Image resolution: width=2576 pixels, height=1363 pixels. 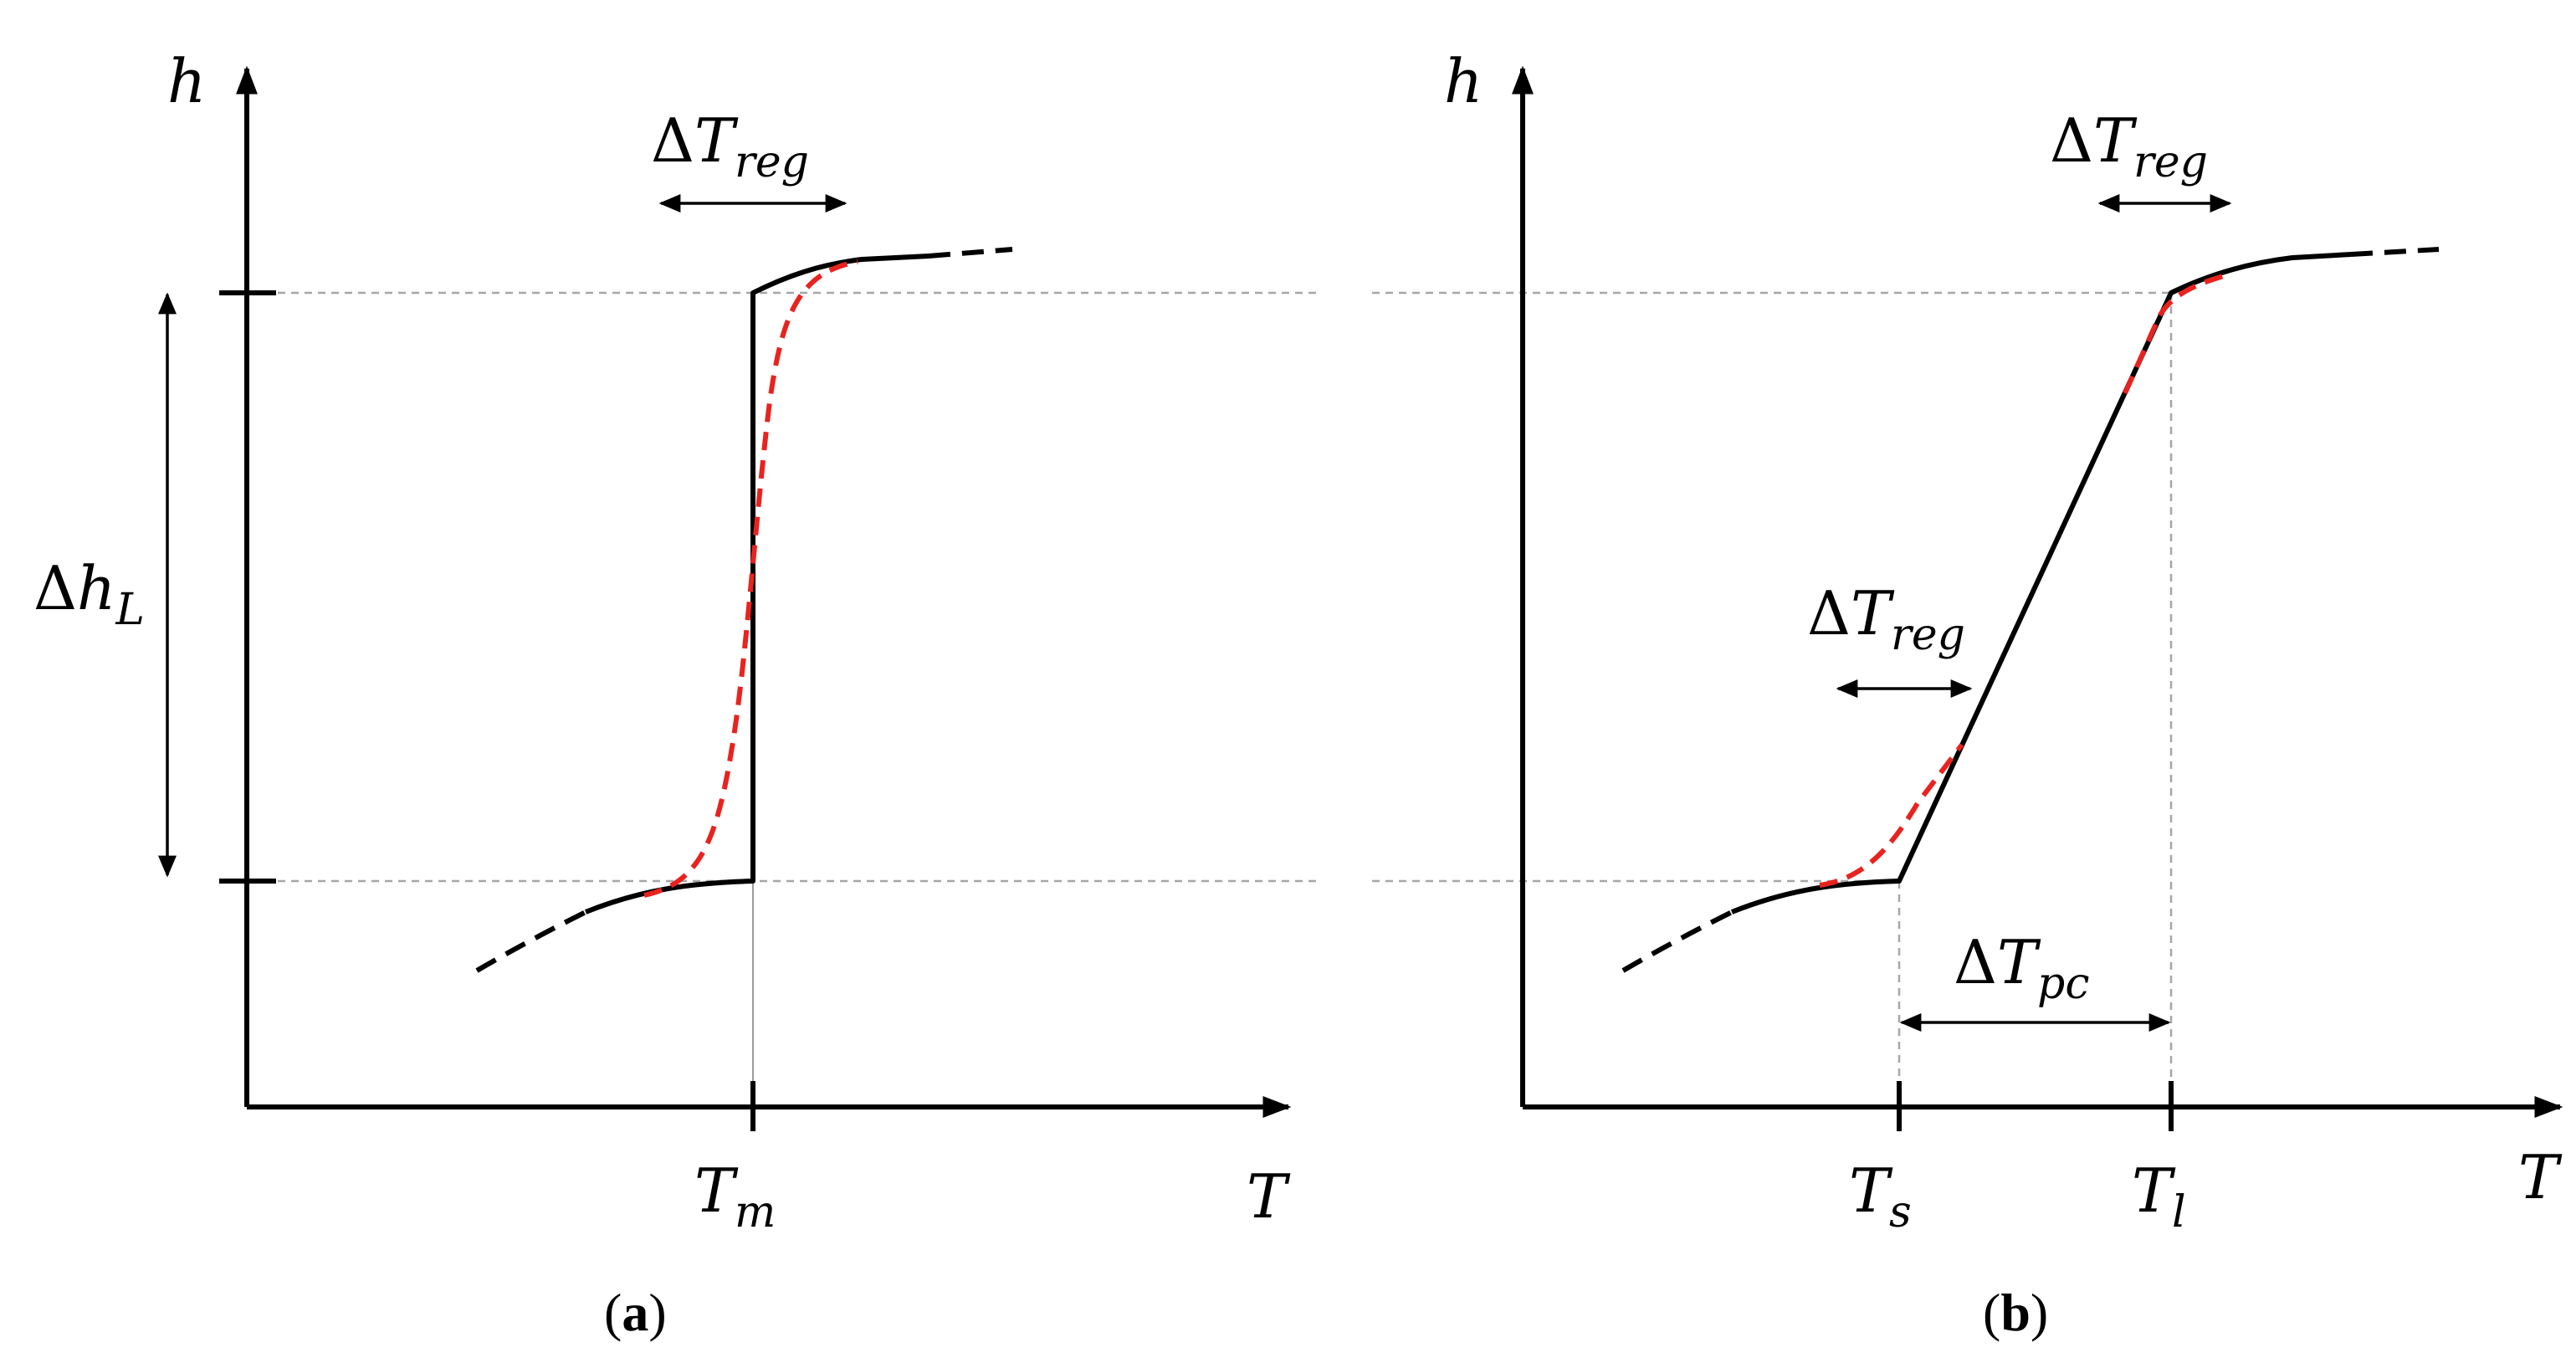 I want to click on panel-b-tl-label: Tl, so click(x=2159, y=1196).